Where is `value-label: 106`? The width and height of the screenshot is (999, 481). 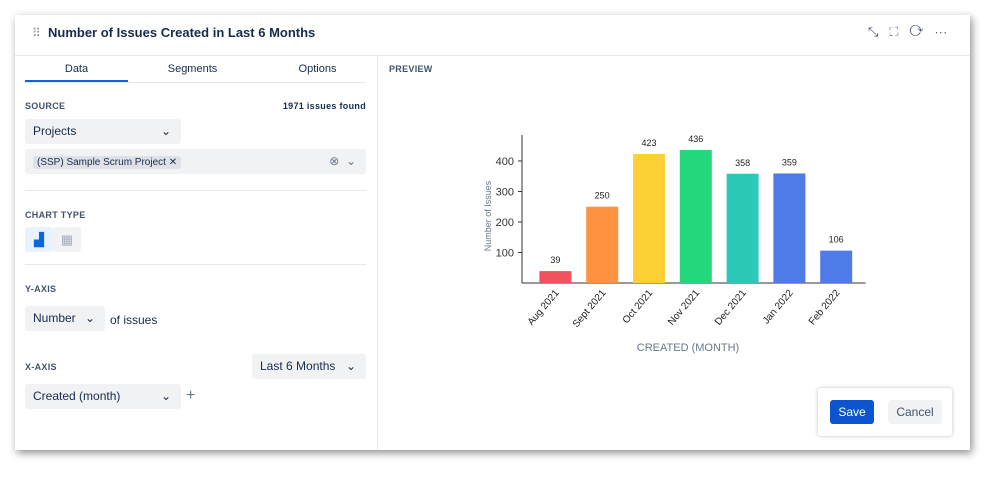 value-label: 106 is located at coordinates (836, 240).